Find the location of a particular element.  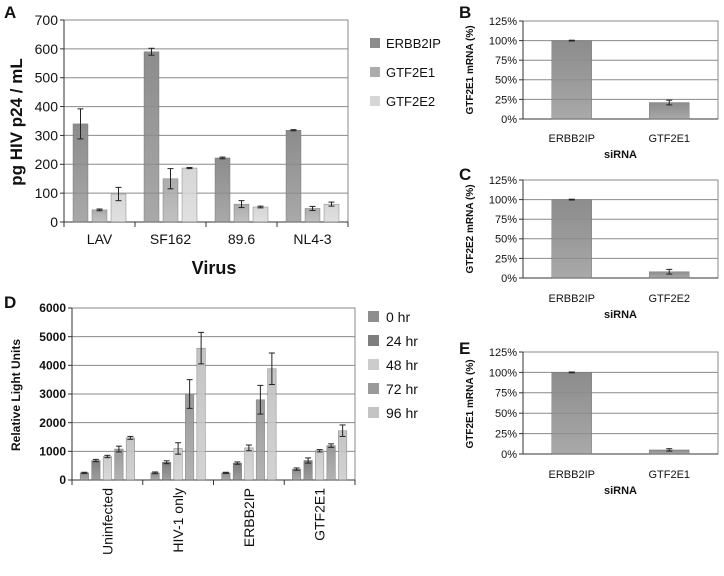

y-tick-label: 300 is located at coordinates (47, 135).